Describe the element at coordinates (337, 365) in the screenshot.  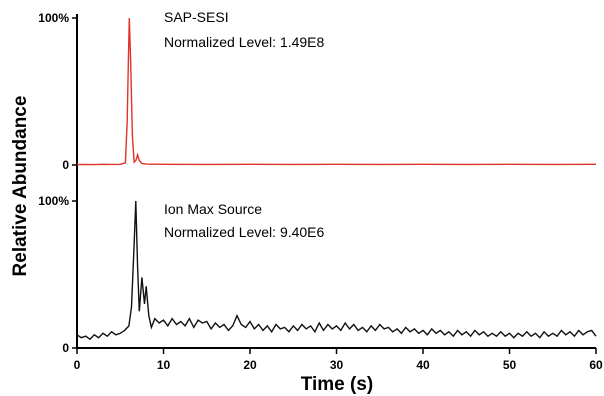
I see `x-tick-label: 30` at that location.